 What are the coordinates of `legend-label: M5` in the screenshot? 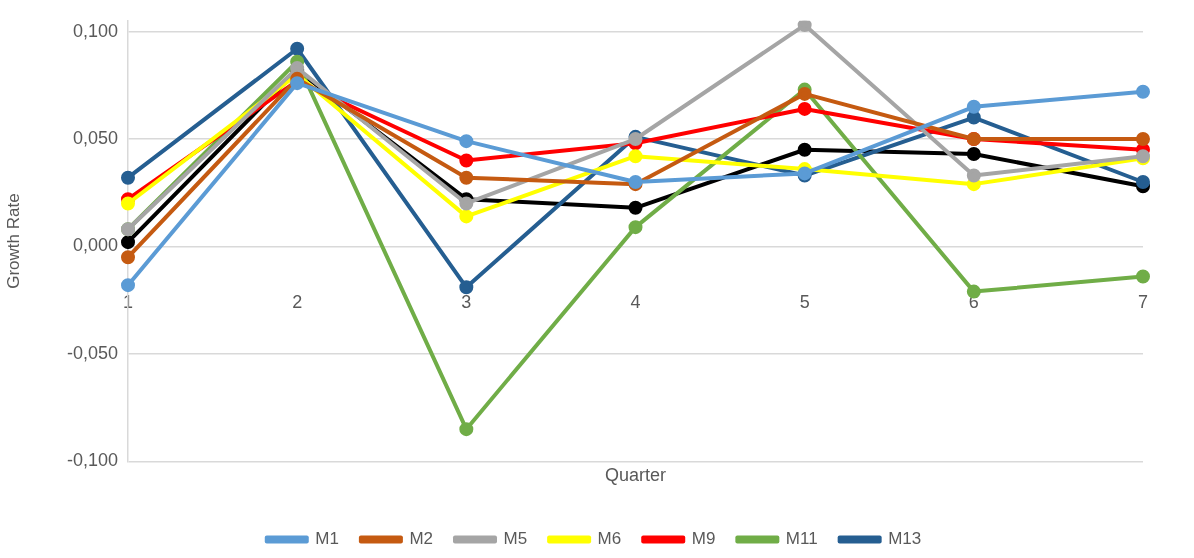 It's located at (515, 539).